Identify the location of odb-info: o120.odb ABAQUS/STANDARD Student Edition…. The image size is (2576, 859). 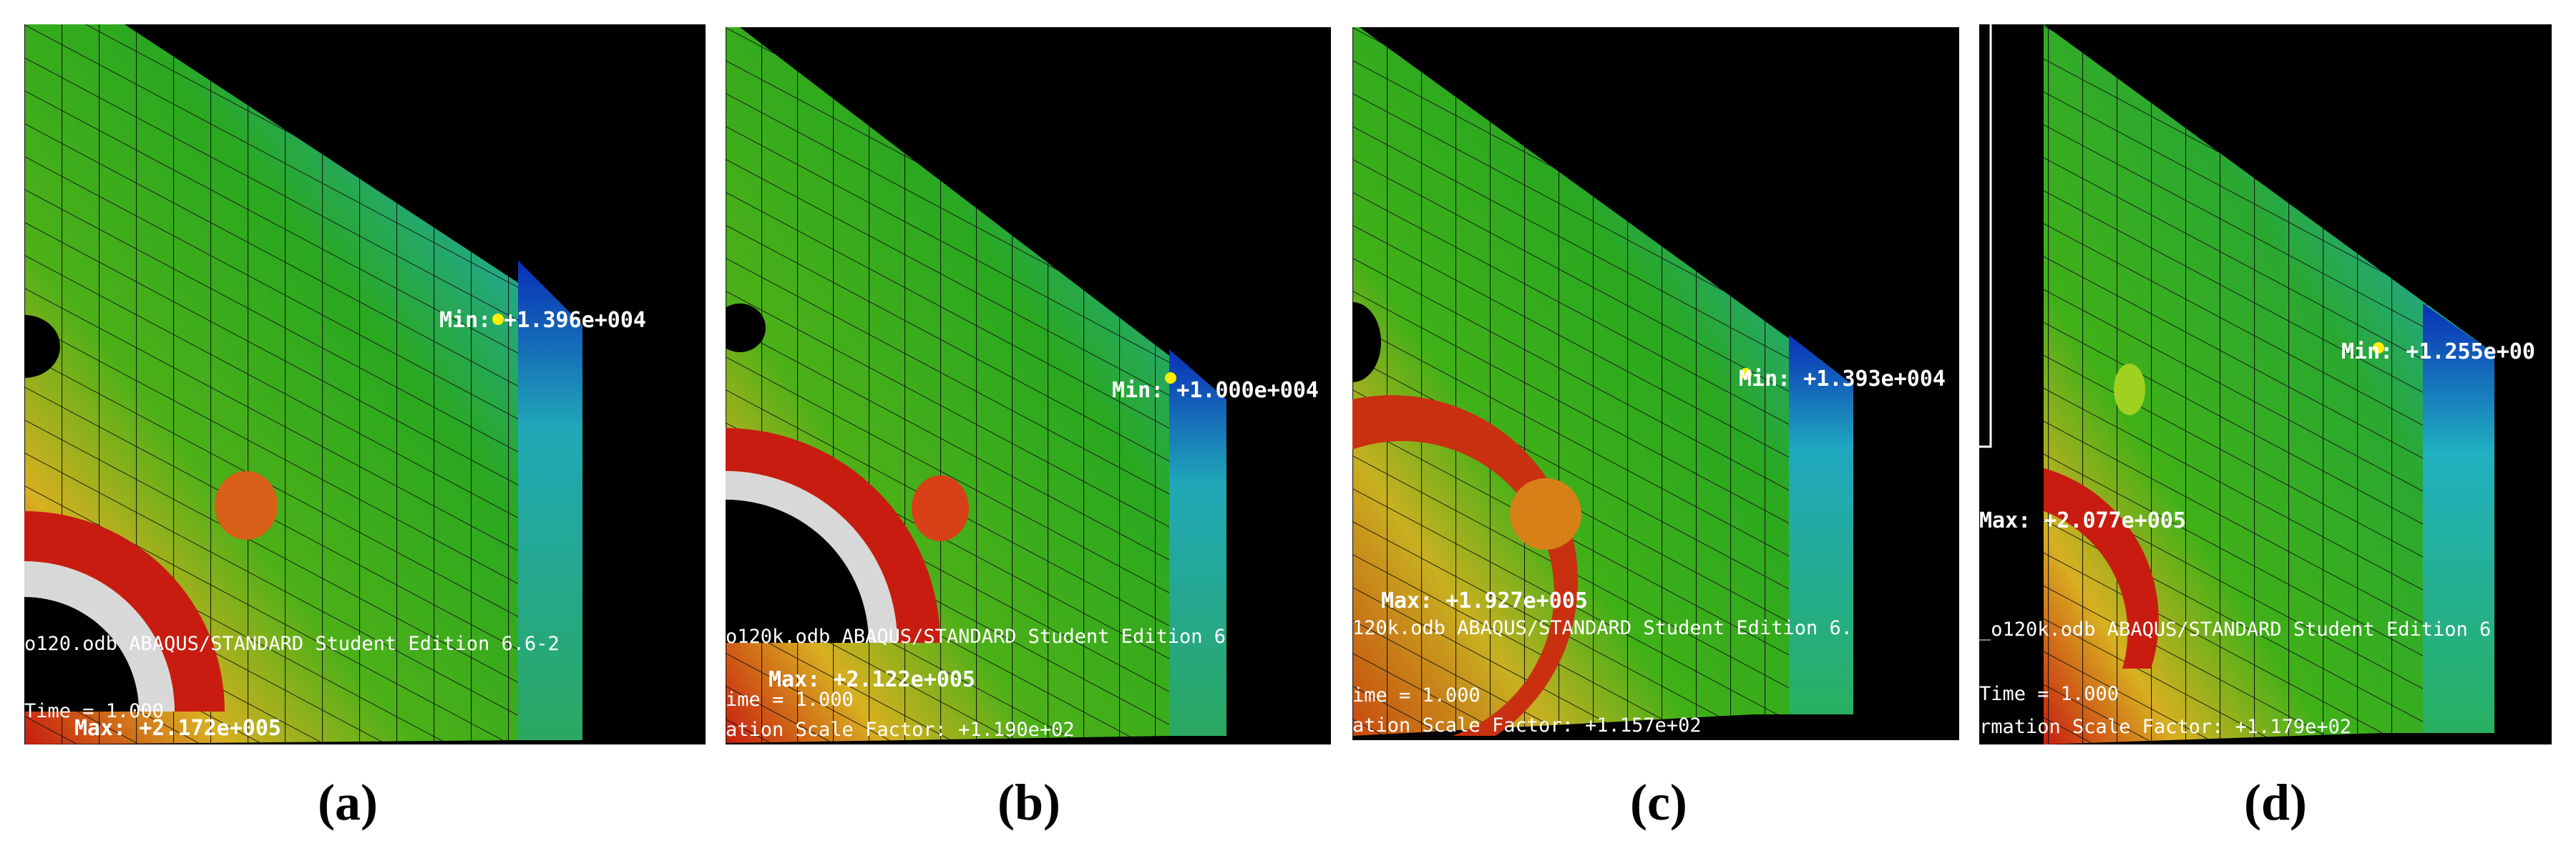
(292, 644).